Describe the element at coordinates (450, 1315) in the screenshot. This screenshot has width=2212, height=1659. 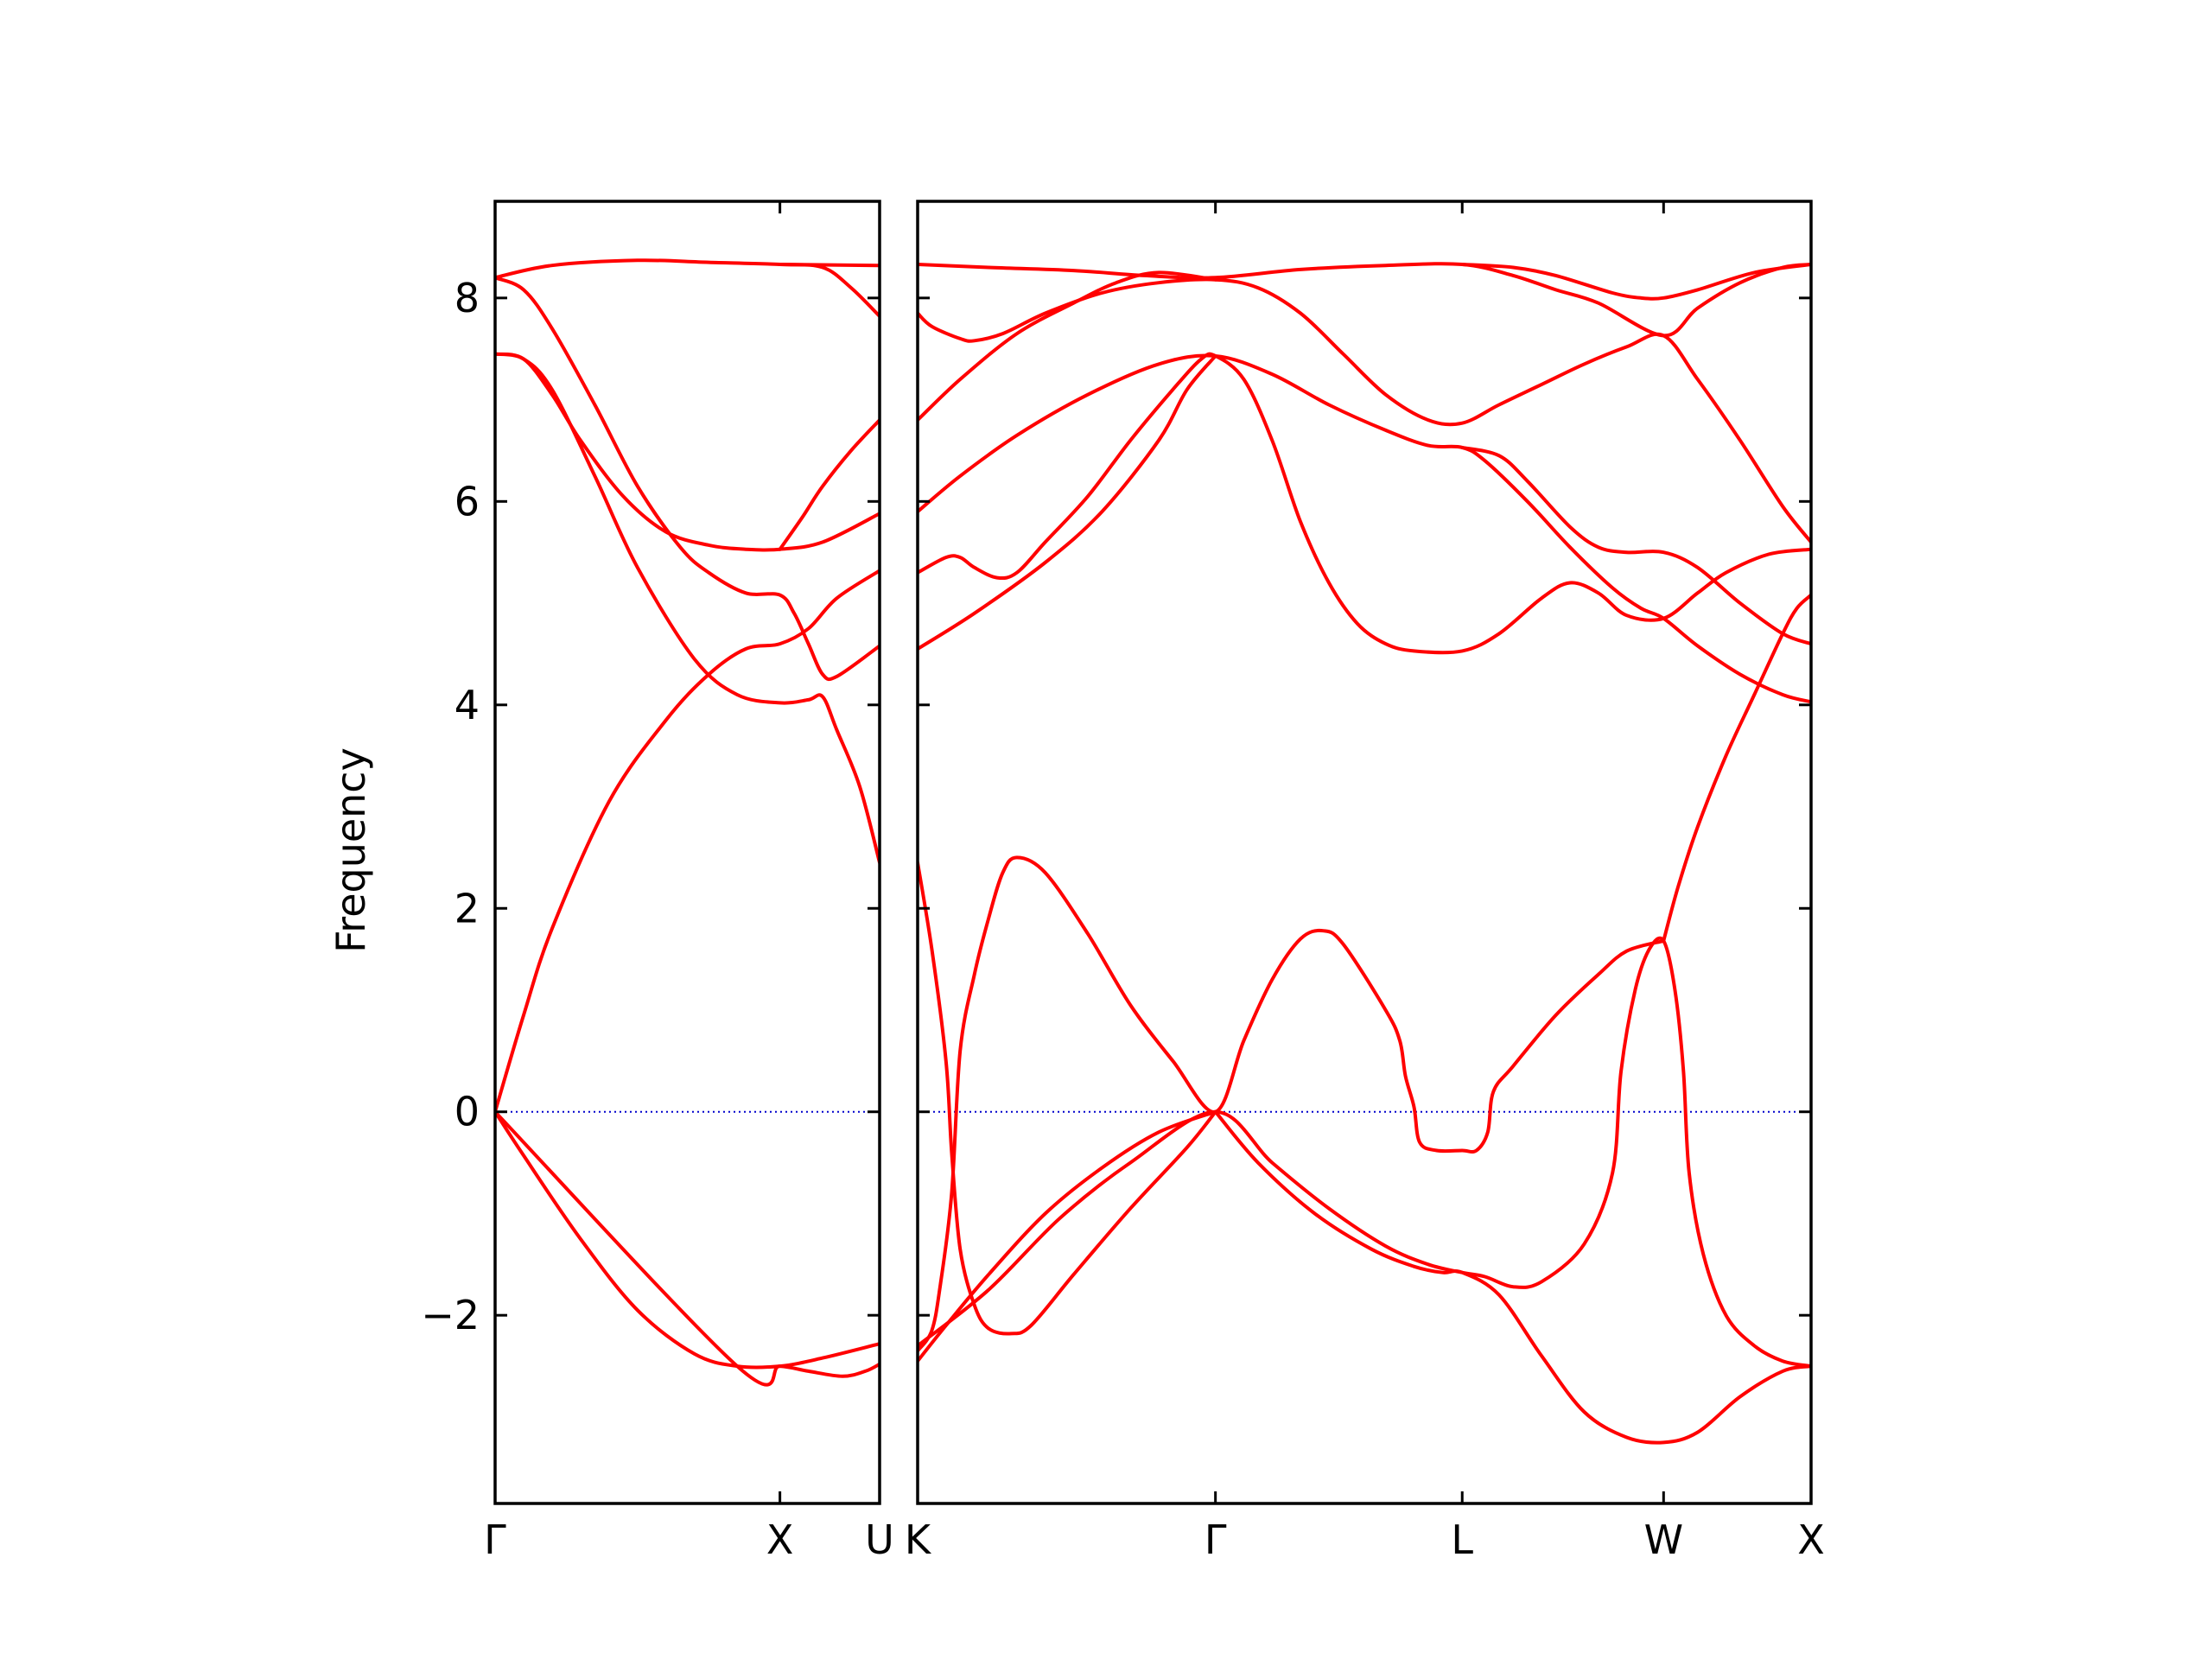
I see `y-tick-label-0: −2` at that location.